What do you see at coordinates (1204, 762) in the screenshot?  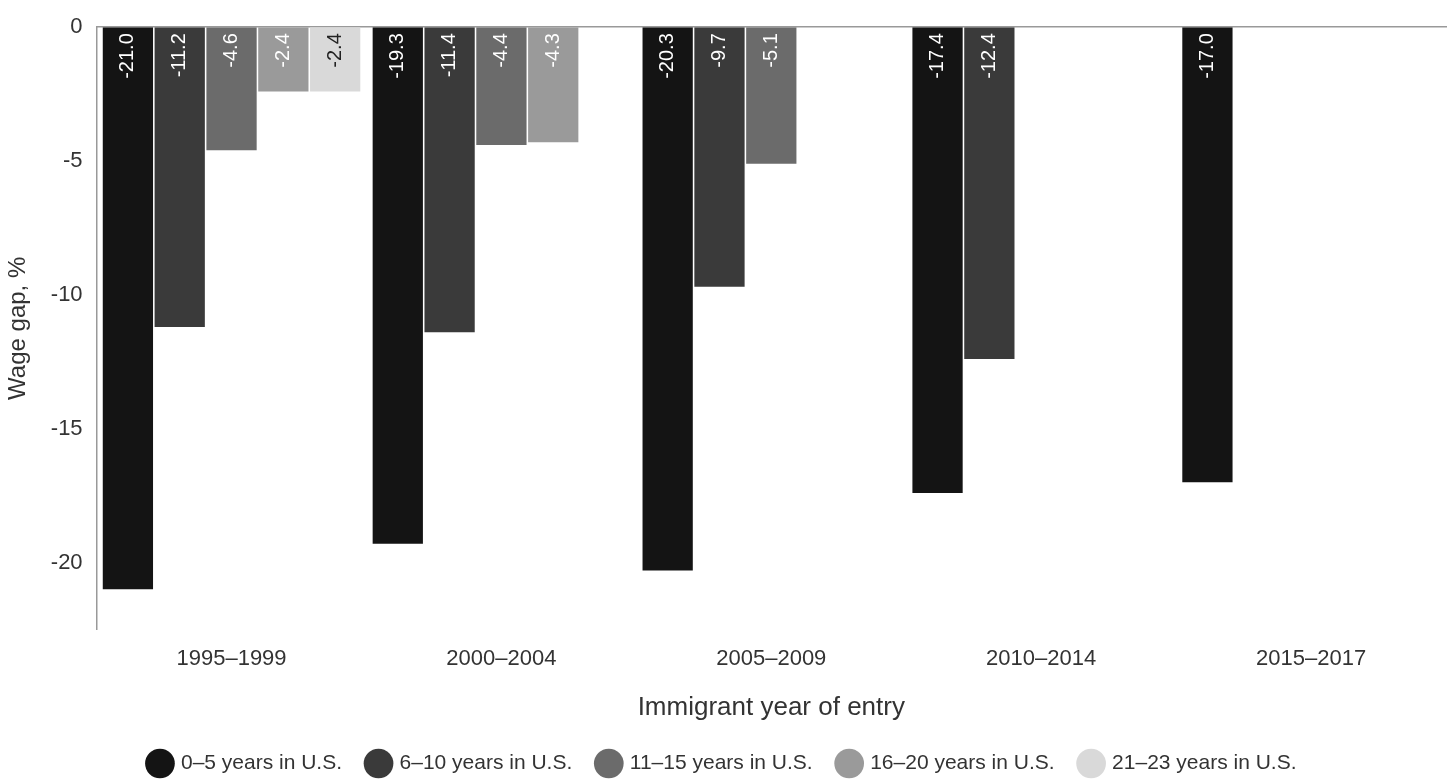 I see `legend-label: 21–23 years in U.S.` at bounding box center [1204, 762].